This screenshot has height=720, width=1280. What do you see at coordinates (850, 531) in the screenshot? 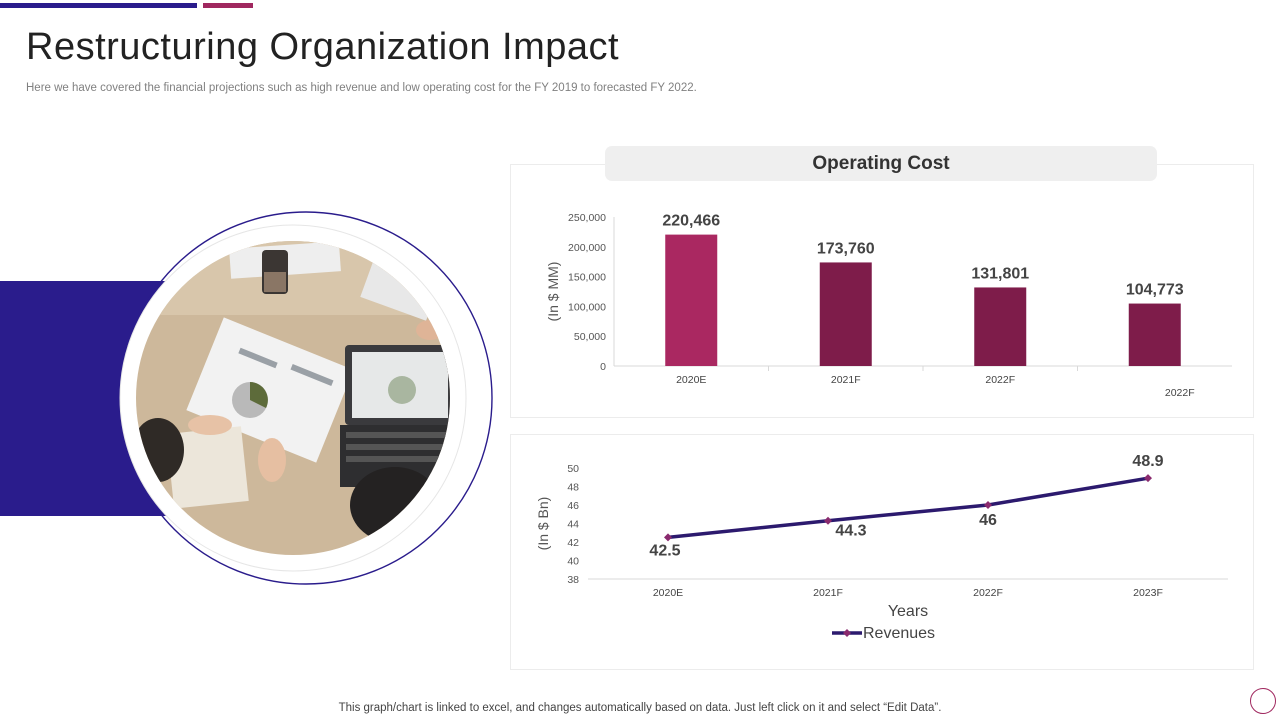
I see `line-data-label: 44.3` at bounding box center [850, 531].